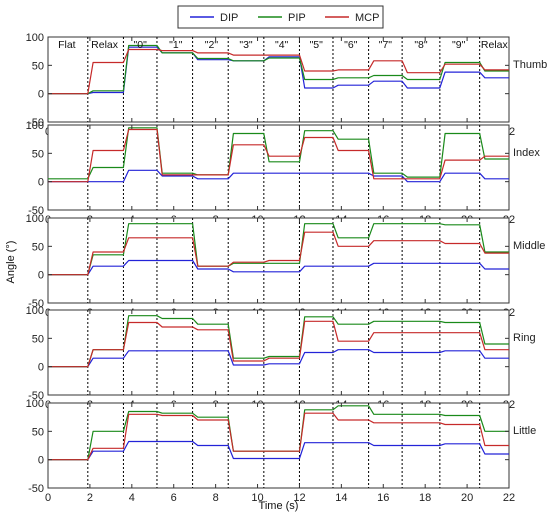 Image resolution: width=550 pixels, height=514 pixels. What do you see at coordinates (297, 18) in the screenshot?
I see `legend-entry-pip: PIP` at bounding box center [297, 18].